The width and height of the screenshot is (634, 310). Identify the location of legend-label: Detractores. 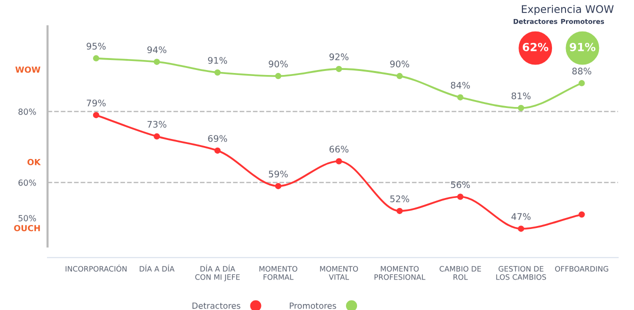
(216, 305).